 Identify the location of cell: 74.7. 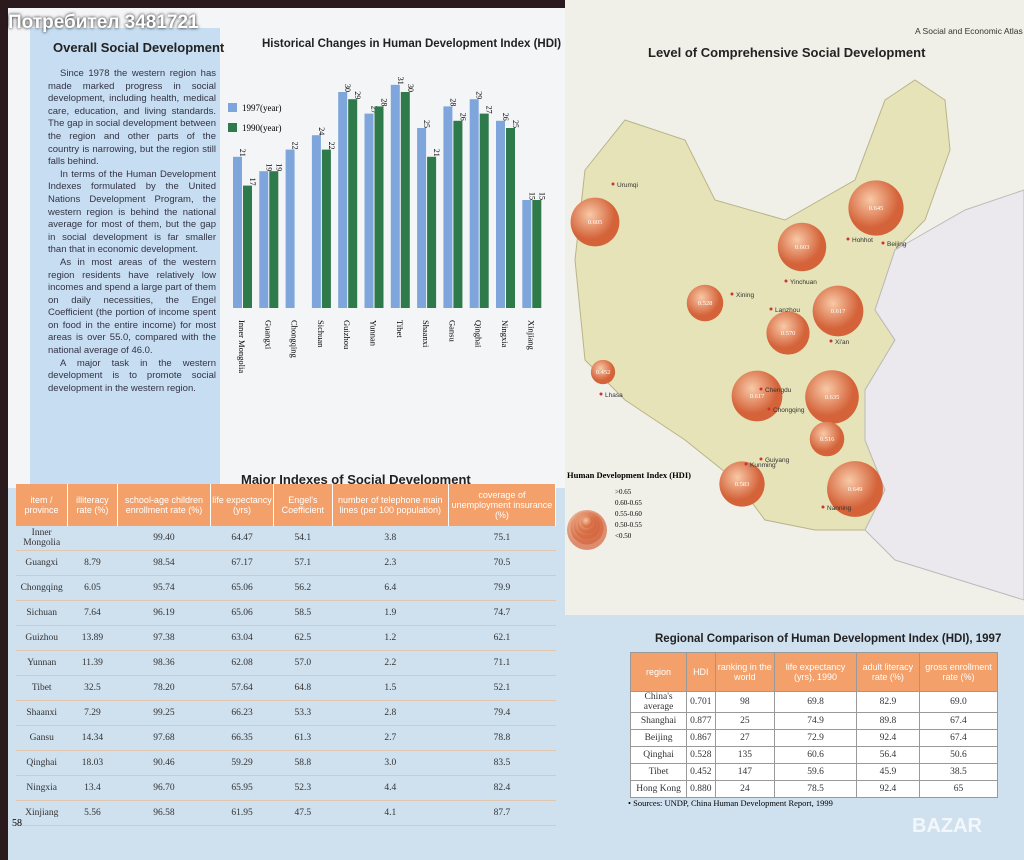
(502, 613).